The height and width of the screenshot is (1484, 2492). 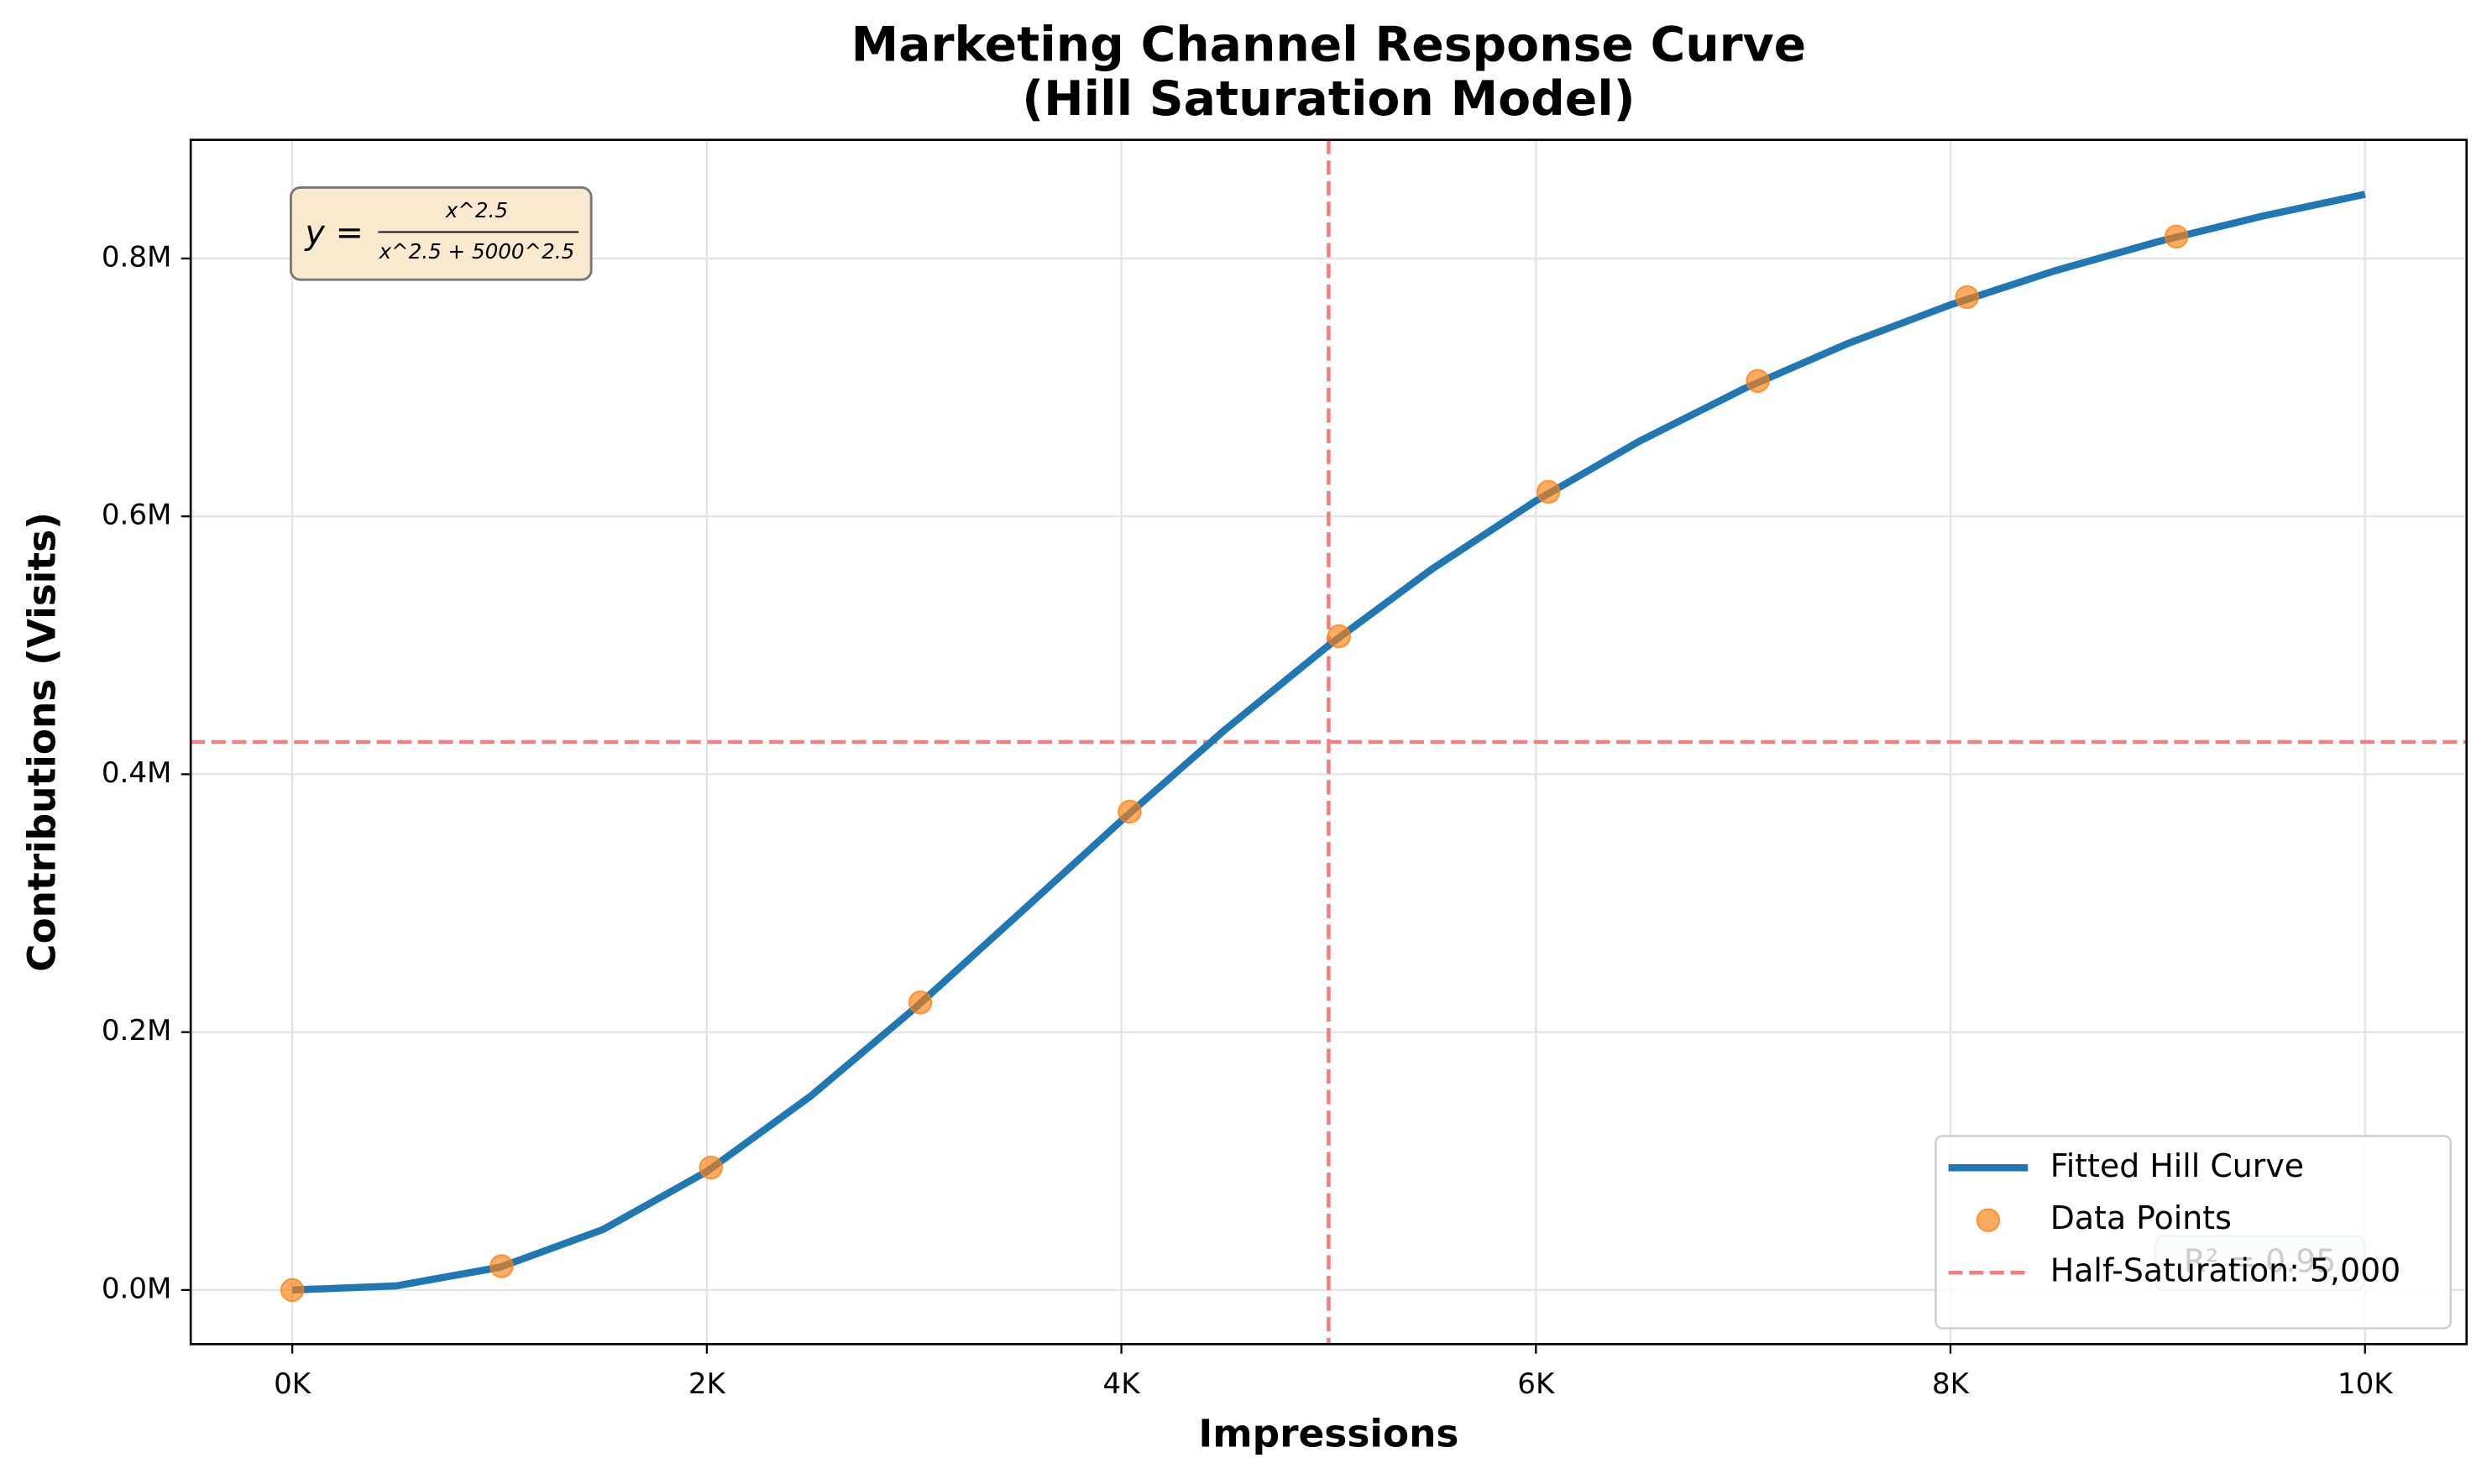 What do you see at coordinates (1329, 44) in the screenshot?
I see `chart-title: Marketing Channel Response Curve` at bounding box center [1329, 44].